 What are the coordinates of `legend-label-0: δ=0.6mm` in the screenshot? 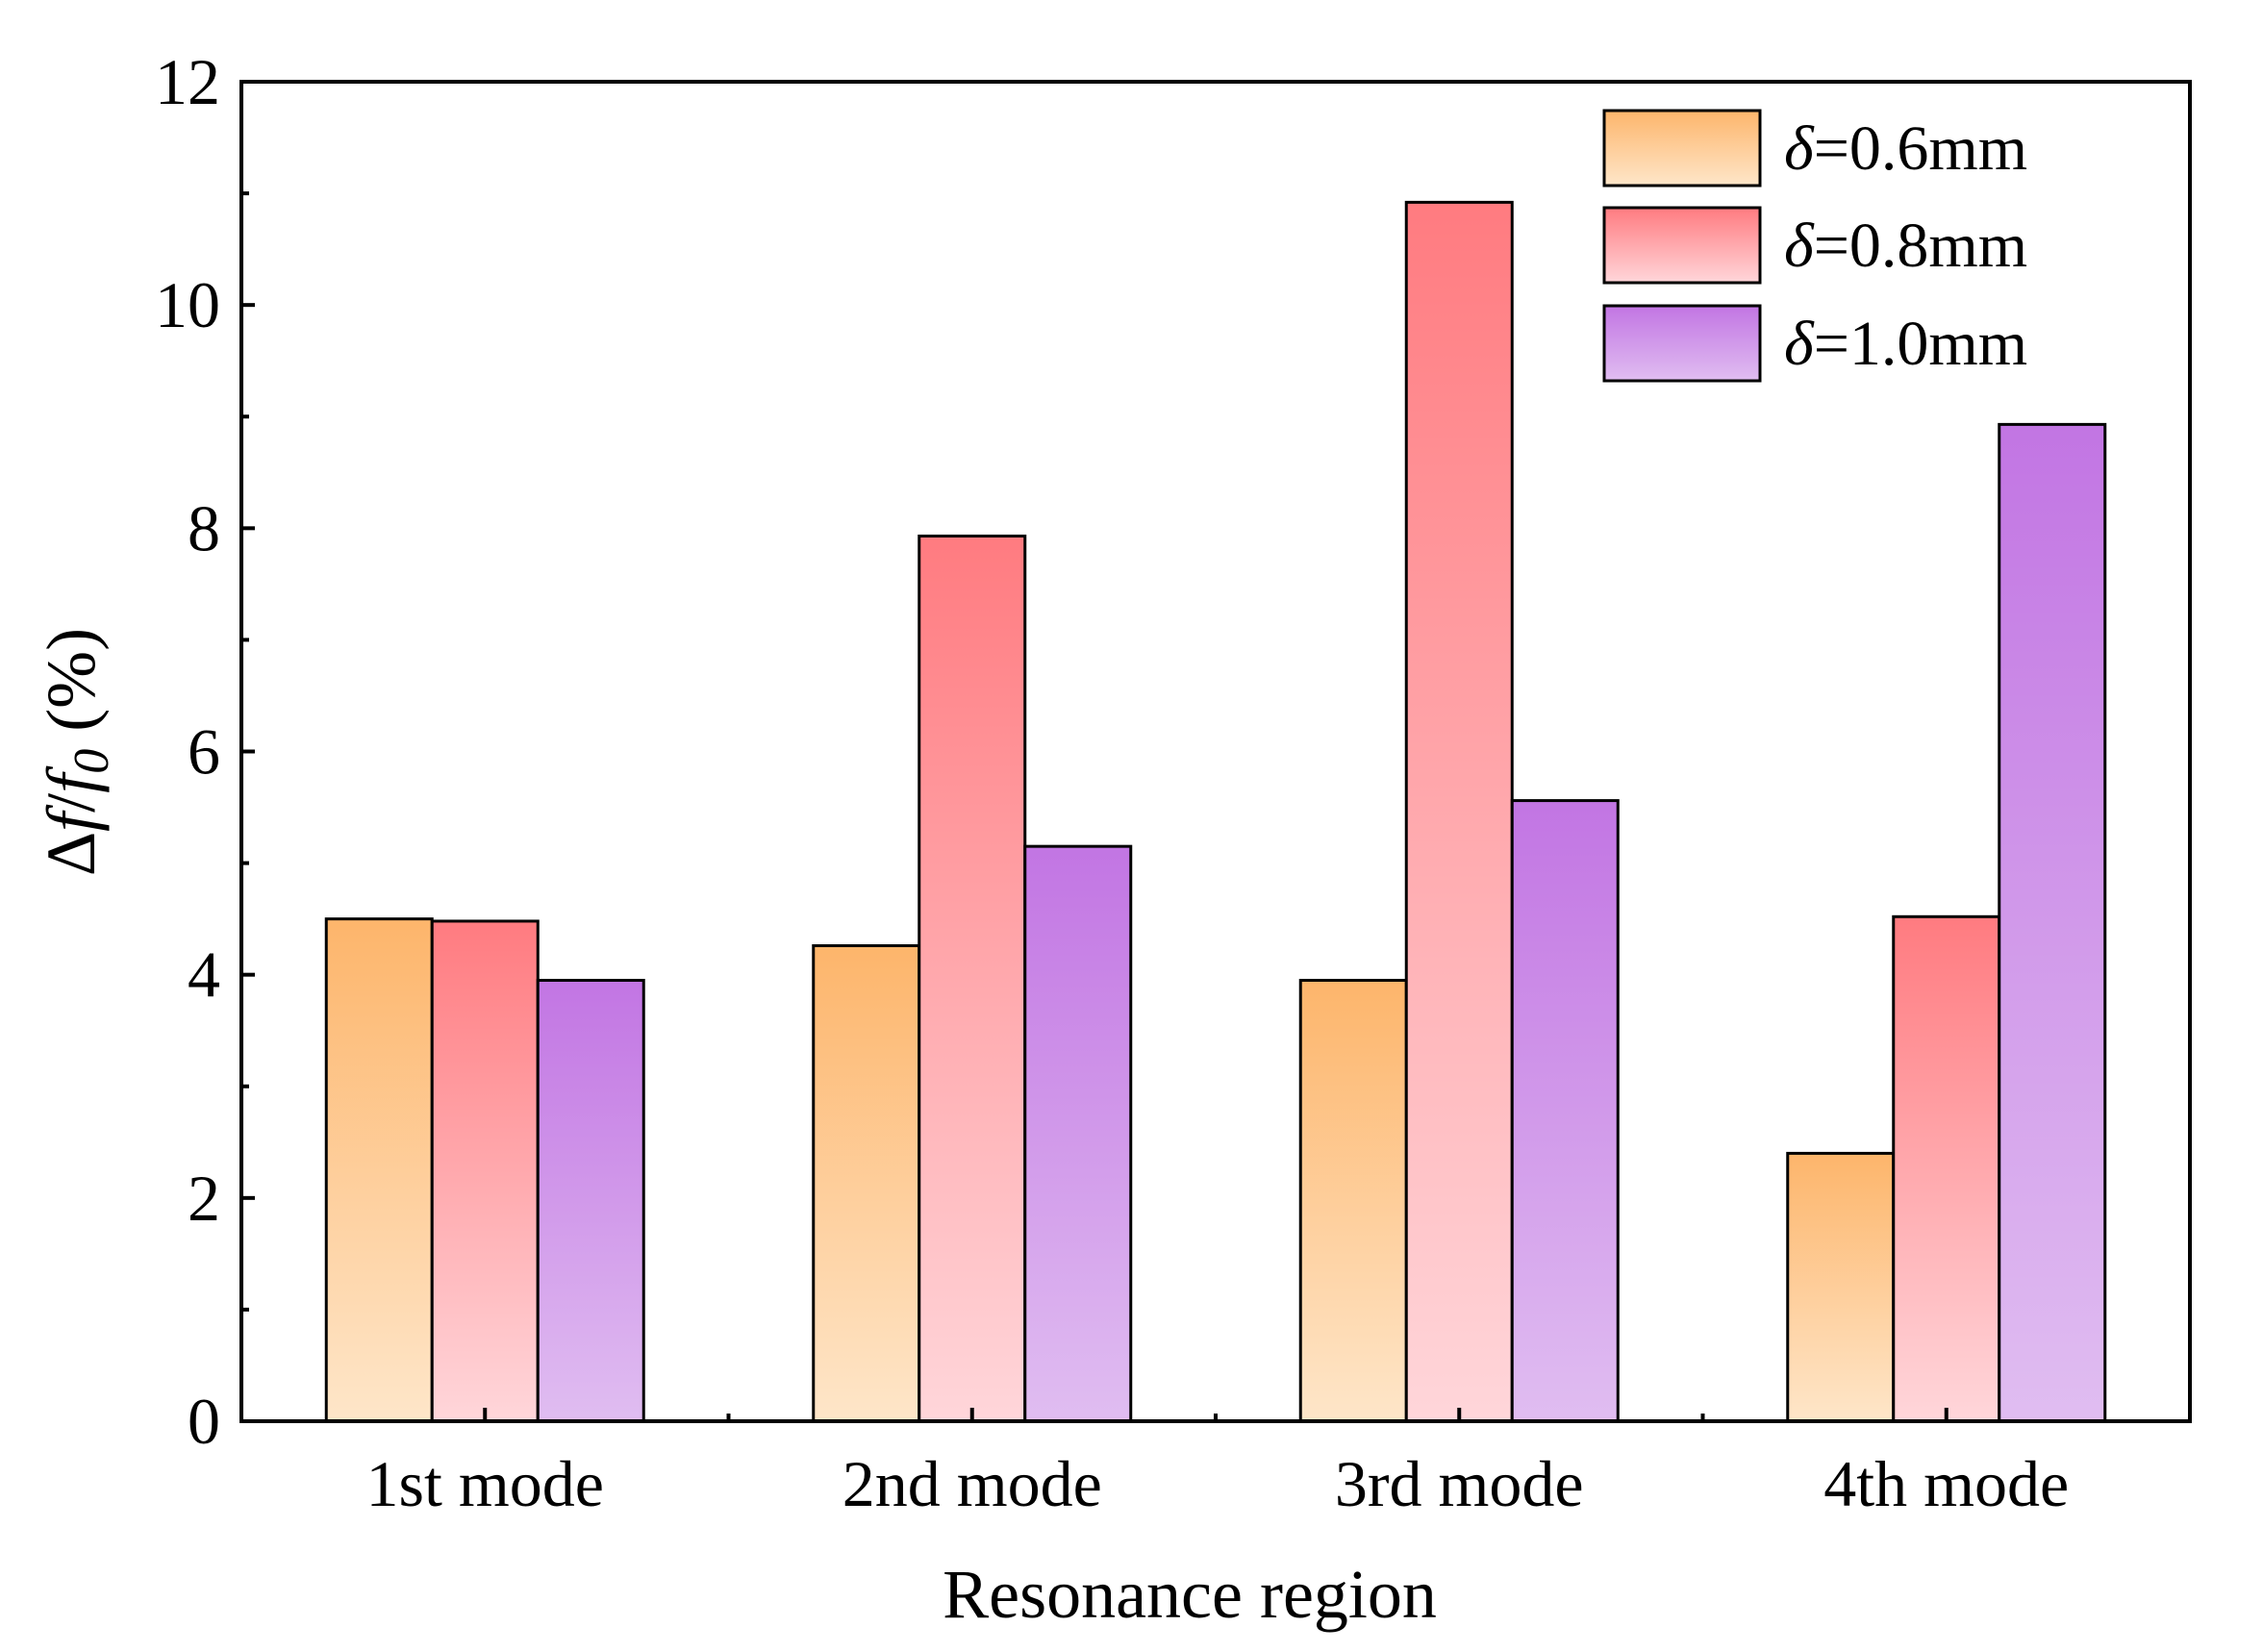 It's located at (1905, 148).